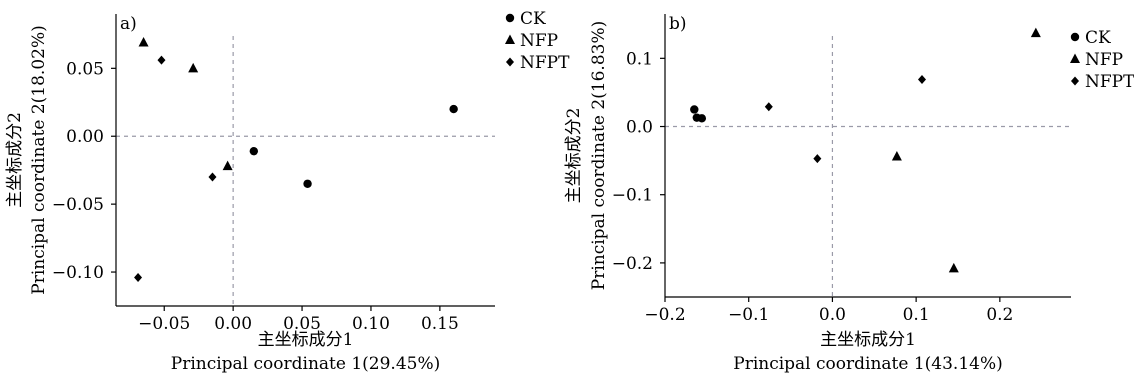  I want to click on panel-label: a), so click(128, 24).